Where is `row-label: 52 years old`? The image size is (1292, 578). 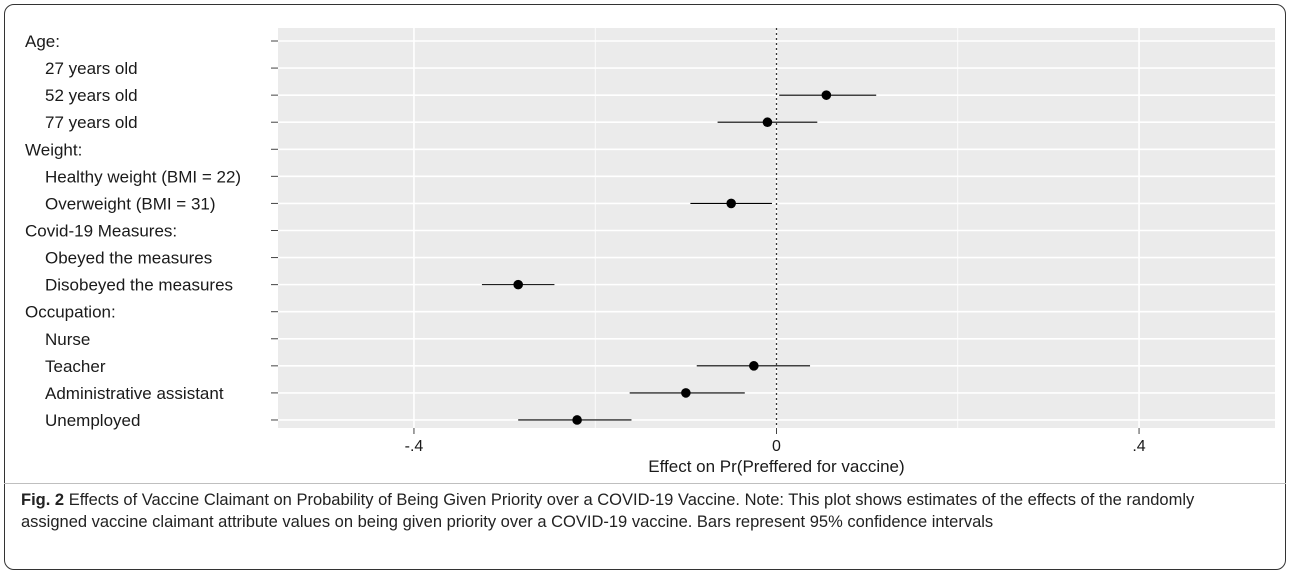
row-label: 52 years old is located at coordinates (91, 95).